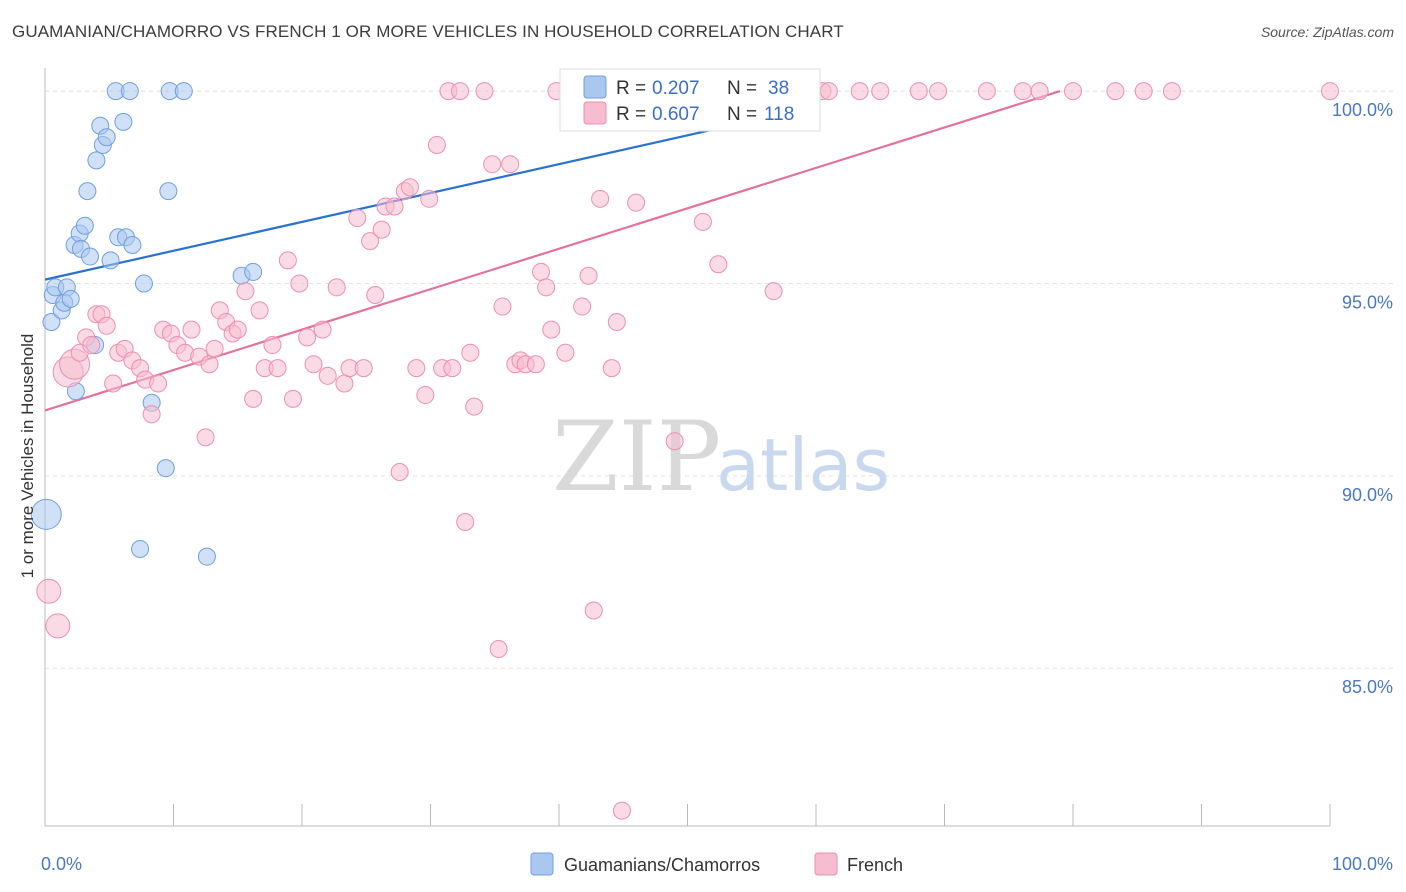  I want to click on legend-n-label-1: N =, so click(742, 114).